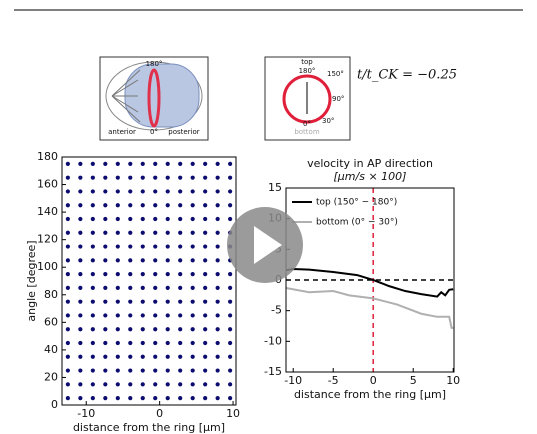 This screenshot has width=537, height=434. Describe the element at coordinates (356, 203) in the screenshot. I see `legend-label: top (150° − 180°)` at that location.